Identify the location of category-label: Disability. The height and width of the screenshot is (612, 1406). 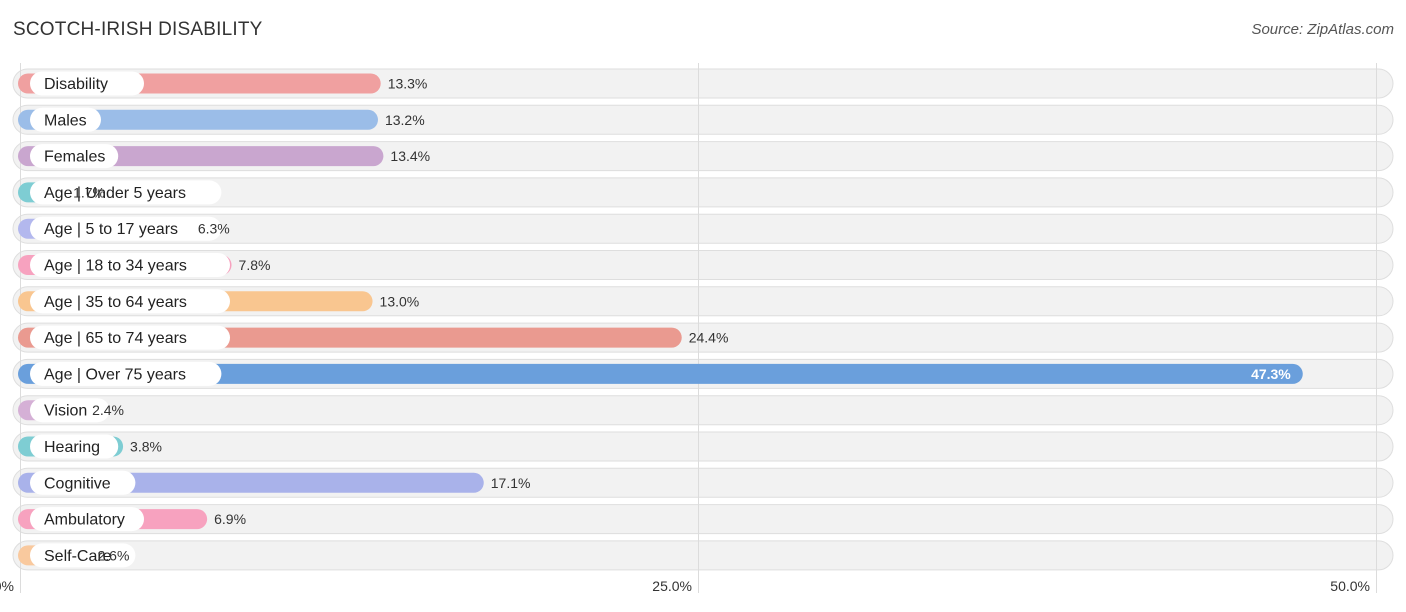
(76, 84).